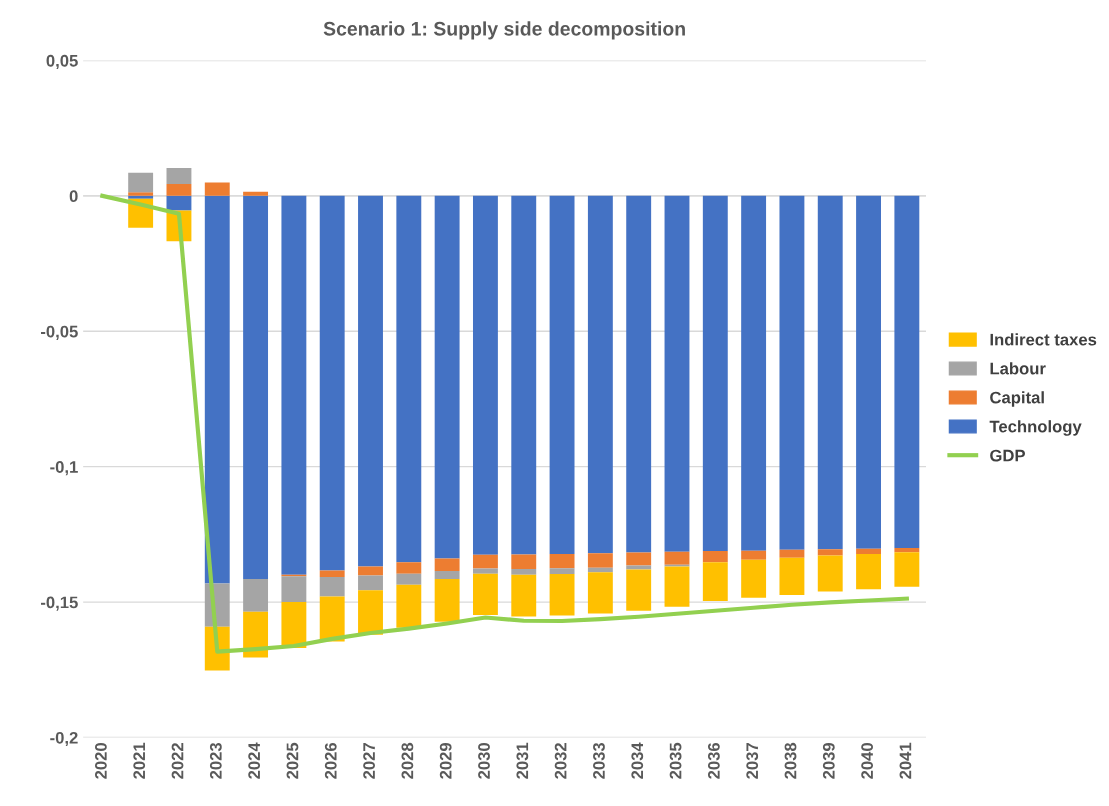 The image size is (1109, 806). What do you see at coordinates (1043, 339) in the screenshot?
I see `legend-label: Indirect taxes` at bounding box center [1043, 339].